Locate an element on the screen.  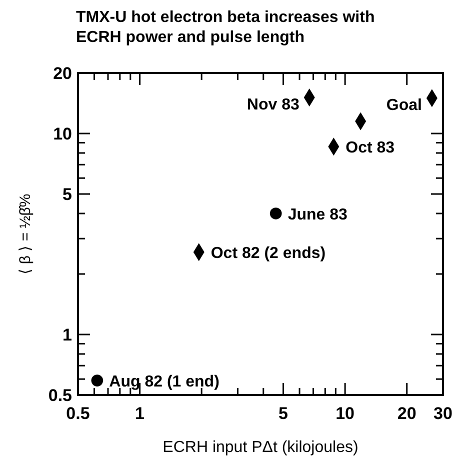
annotation: June 83 is located at coordinates (318, 215).